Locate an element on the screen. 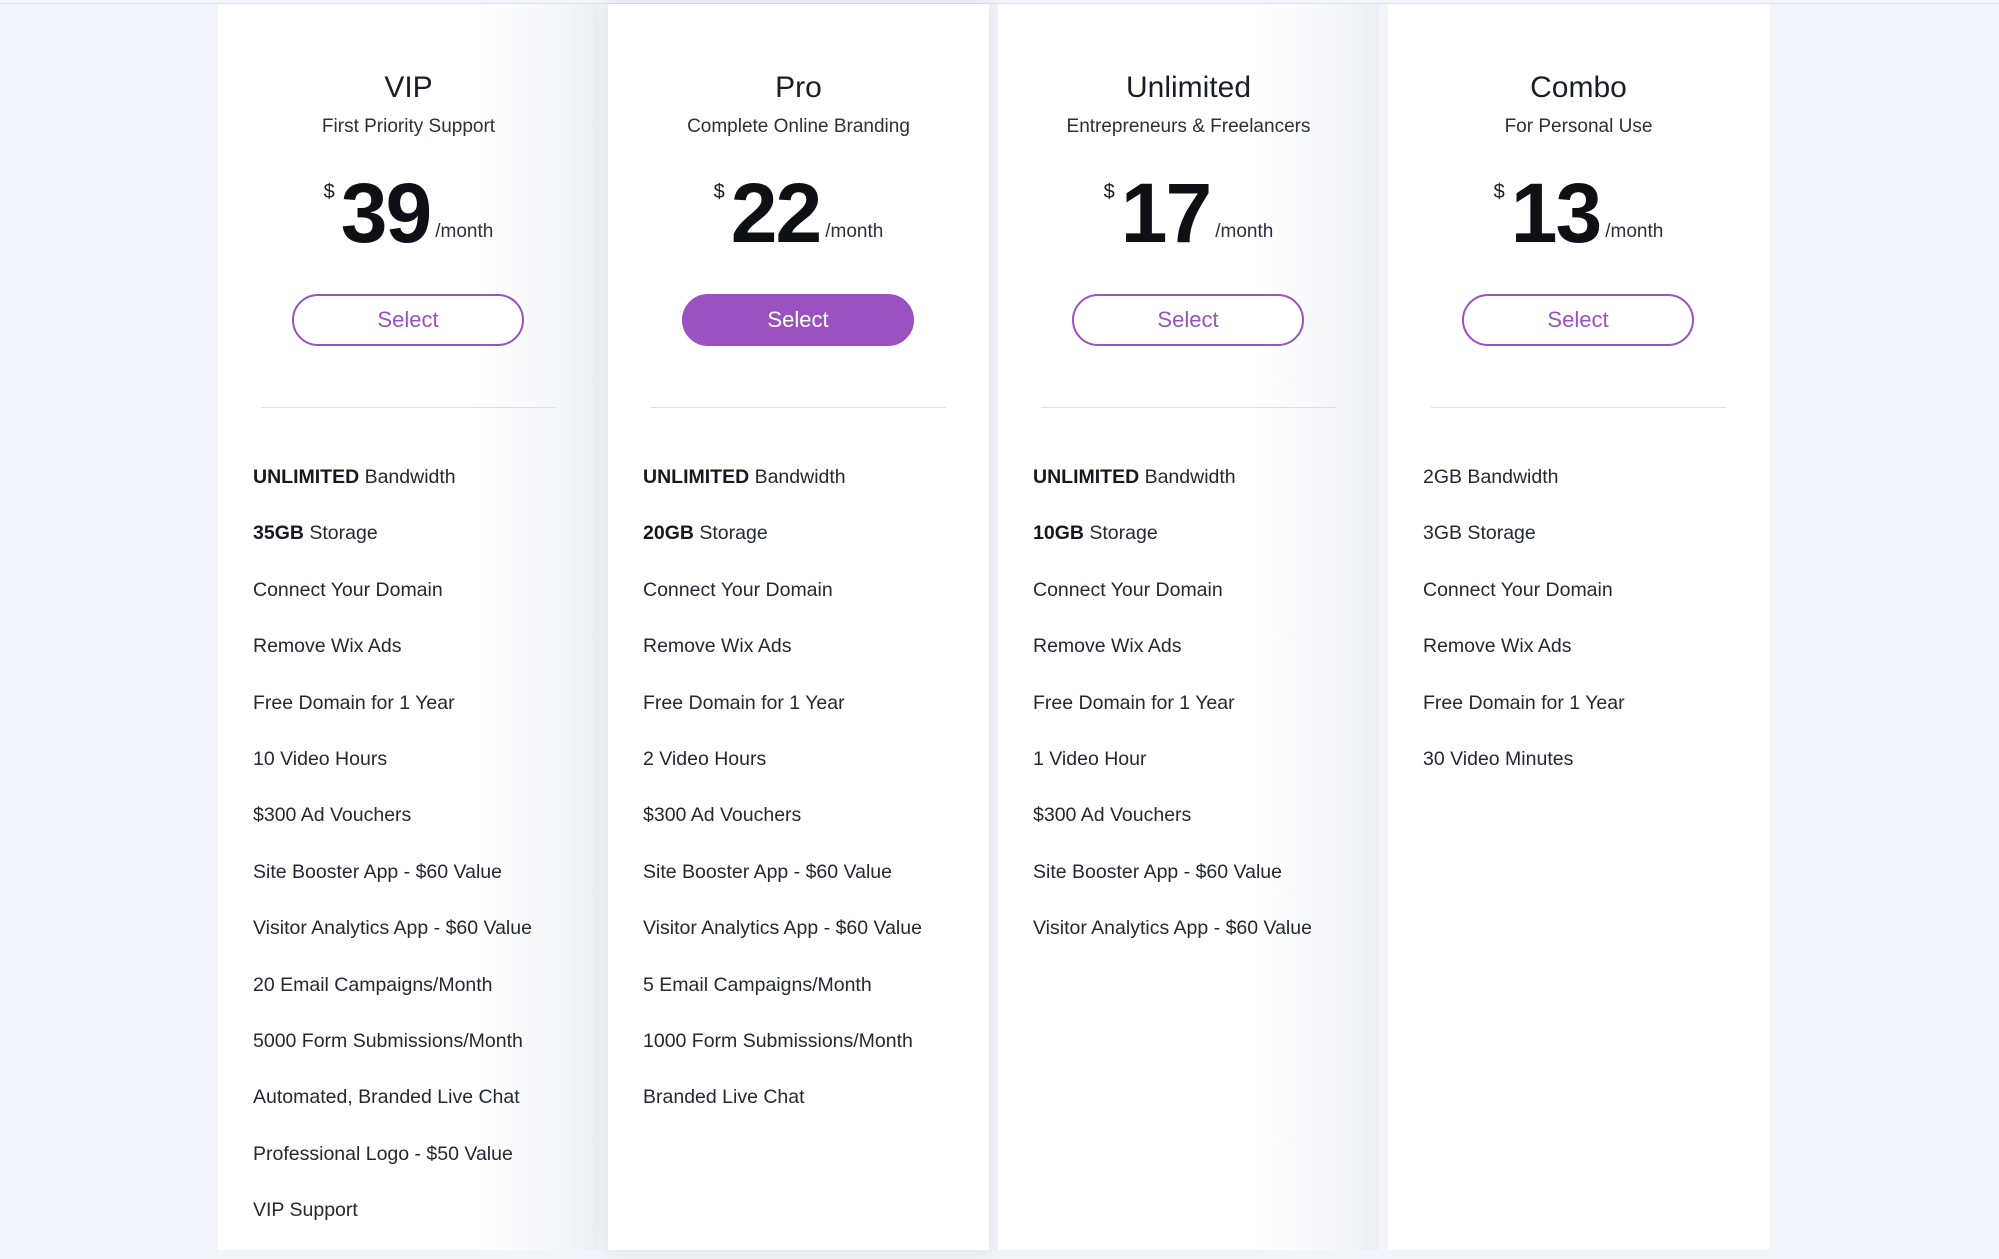 This screenshot has height=1259, width=1999. plan-name: Pro is located at coordinates (798, 87).